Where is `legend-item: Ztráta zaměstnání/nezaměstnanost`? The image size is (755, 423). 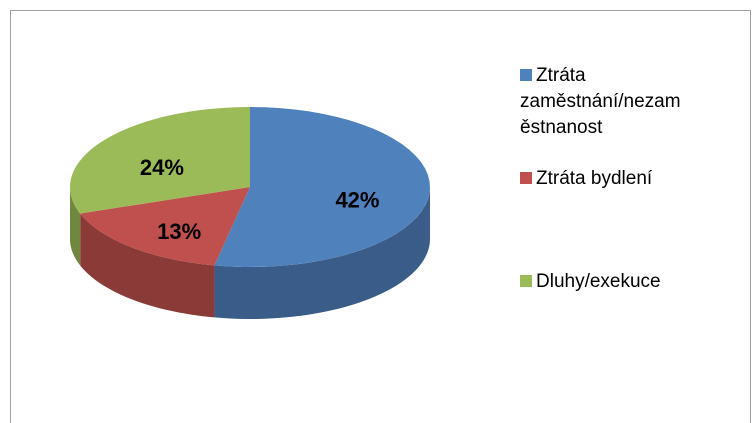 legend-item: Ztráta zaměstnání/nezaměstnanost is located at coordinates (602, 102).